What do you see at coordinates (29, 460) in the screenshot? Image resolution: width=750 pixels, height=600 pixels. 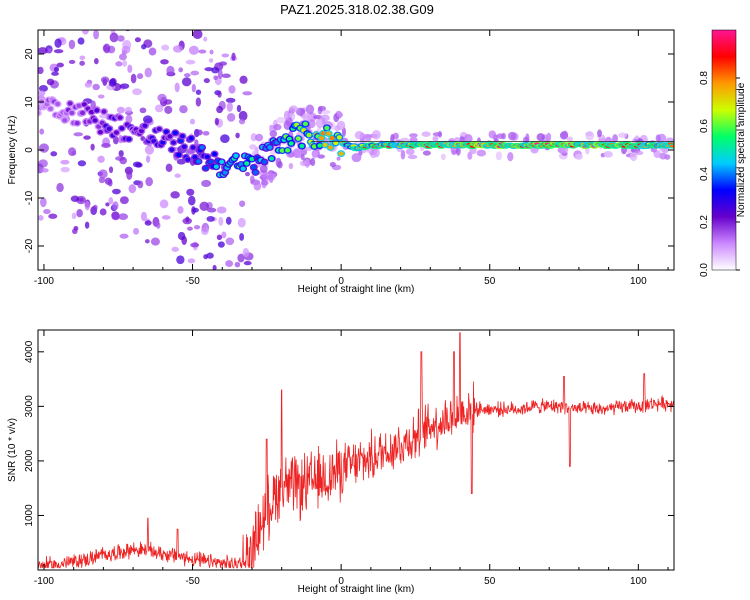 I see `snr-y-tick-label: 2000` at bounding box center [29, 460].